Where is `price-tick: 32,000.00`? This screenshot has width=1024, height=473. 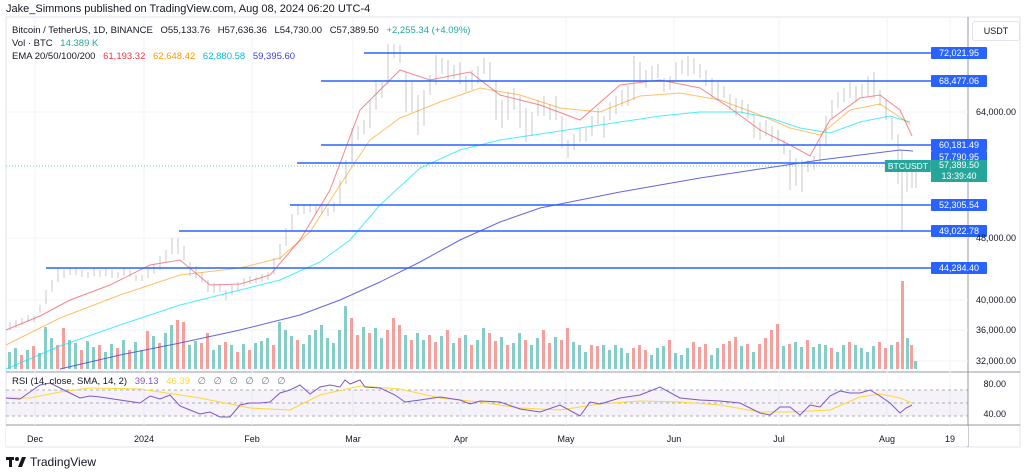
price-tick: 32,000.00 is located at coordinates (995, 361).